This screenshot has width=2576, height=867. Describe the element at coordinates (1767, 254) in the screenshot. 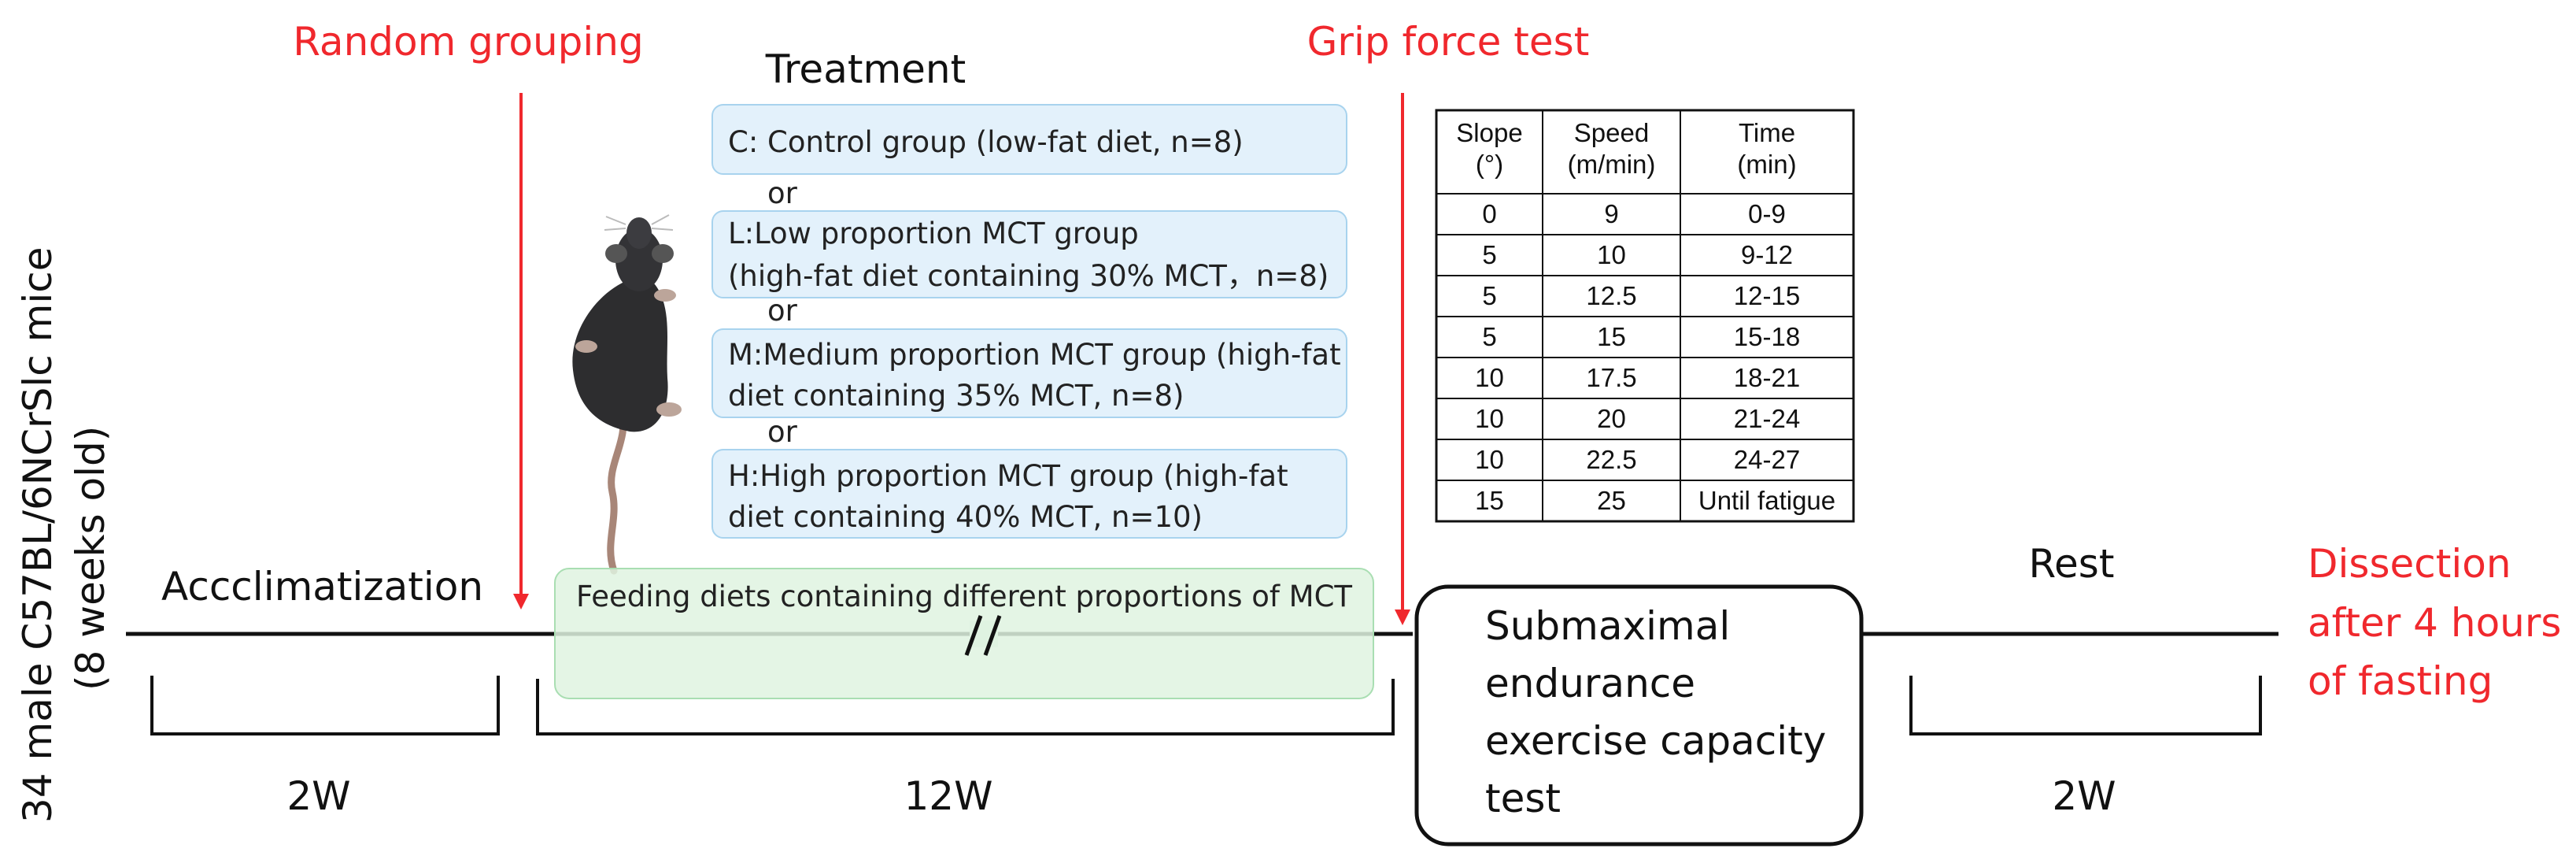

I see `table-cell: 9-12` at that location.